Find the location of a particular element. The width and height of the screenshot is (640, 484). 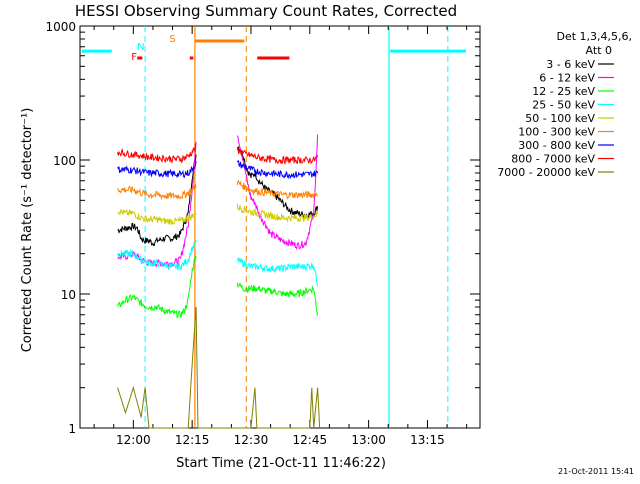

x-tick-label-0: 12:00 is located at coordinates (133, 440).